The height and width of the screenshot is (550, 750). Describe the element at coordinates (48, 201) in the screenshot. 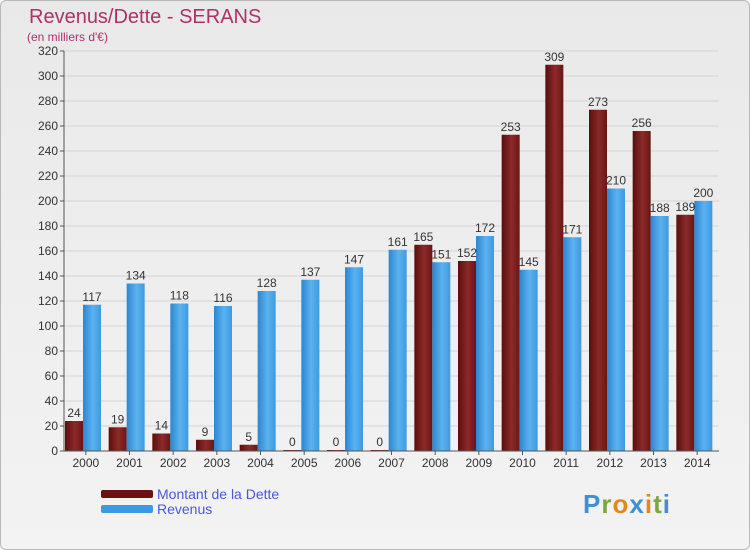

I see `y-tick-label: 200` at that location.